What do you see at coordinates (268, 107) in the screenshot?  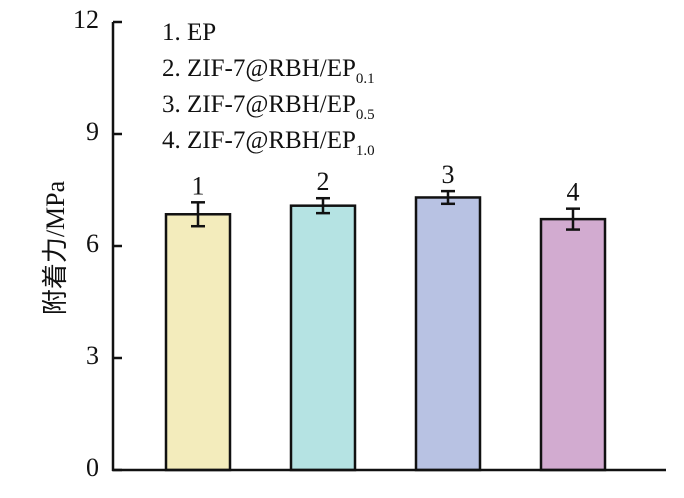 I see `legend-entry-3: 3. ZIF-7@RBH/EP0.5` at bounding box center [268, 107].